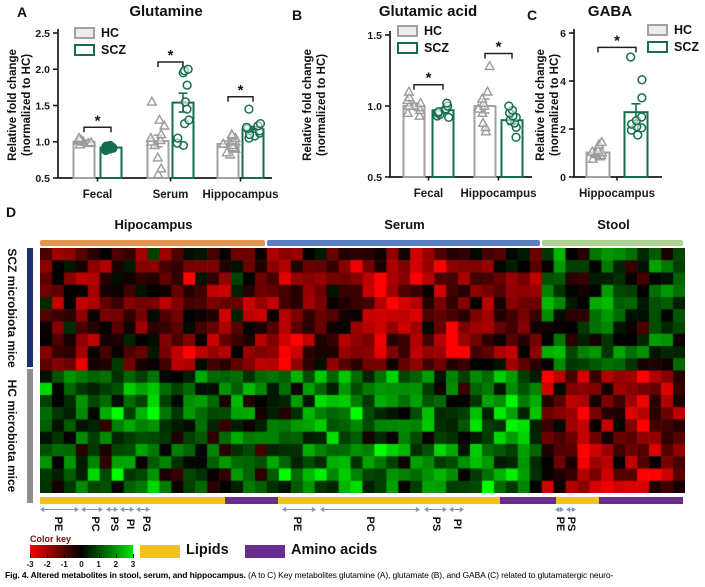 The image size is (705, 587). Describe the element at coordinates (563, 178) in the screenshot. I see `svg-text: 0` at that location.